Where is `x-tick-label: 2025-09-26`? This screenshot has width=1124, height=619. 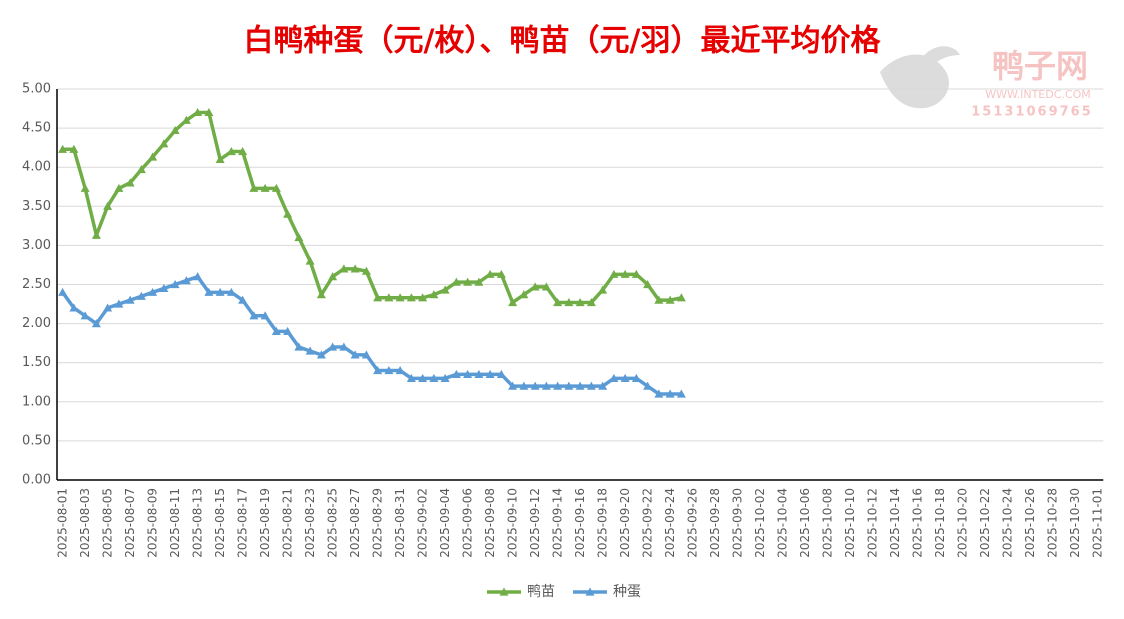
x-tick-label: 2025-09-26 is located at coordinates (693, 523).